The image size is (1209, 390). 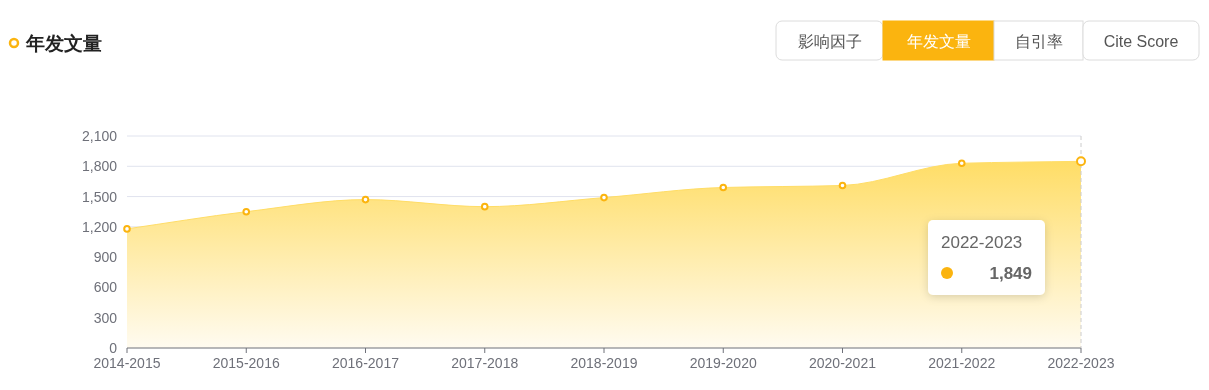 What do you see at coordinates (99, 196) in the screenshot?
I see `y-tick-label: 1,500` at bounding box center [99, 196].